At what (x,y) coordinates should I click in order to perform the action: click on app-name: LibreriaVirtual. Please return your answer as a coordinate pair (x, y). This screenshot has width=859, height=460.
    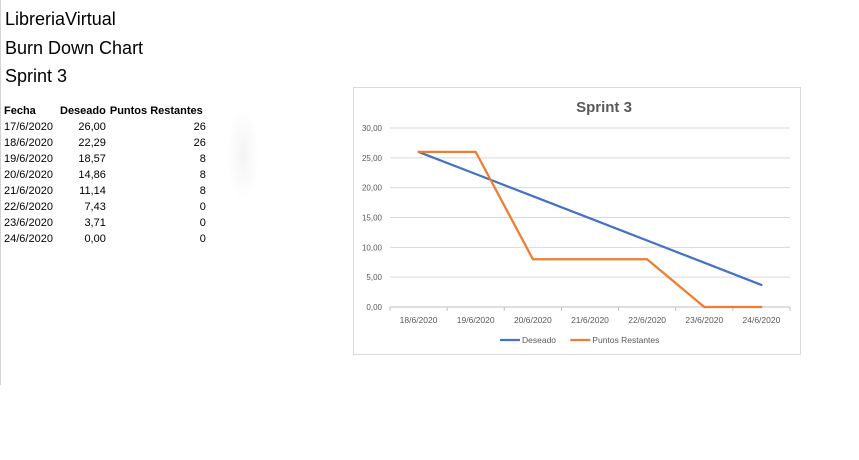
    Looking at the image, I should click on (60, 19).